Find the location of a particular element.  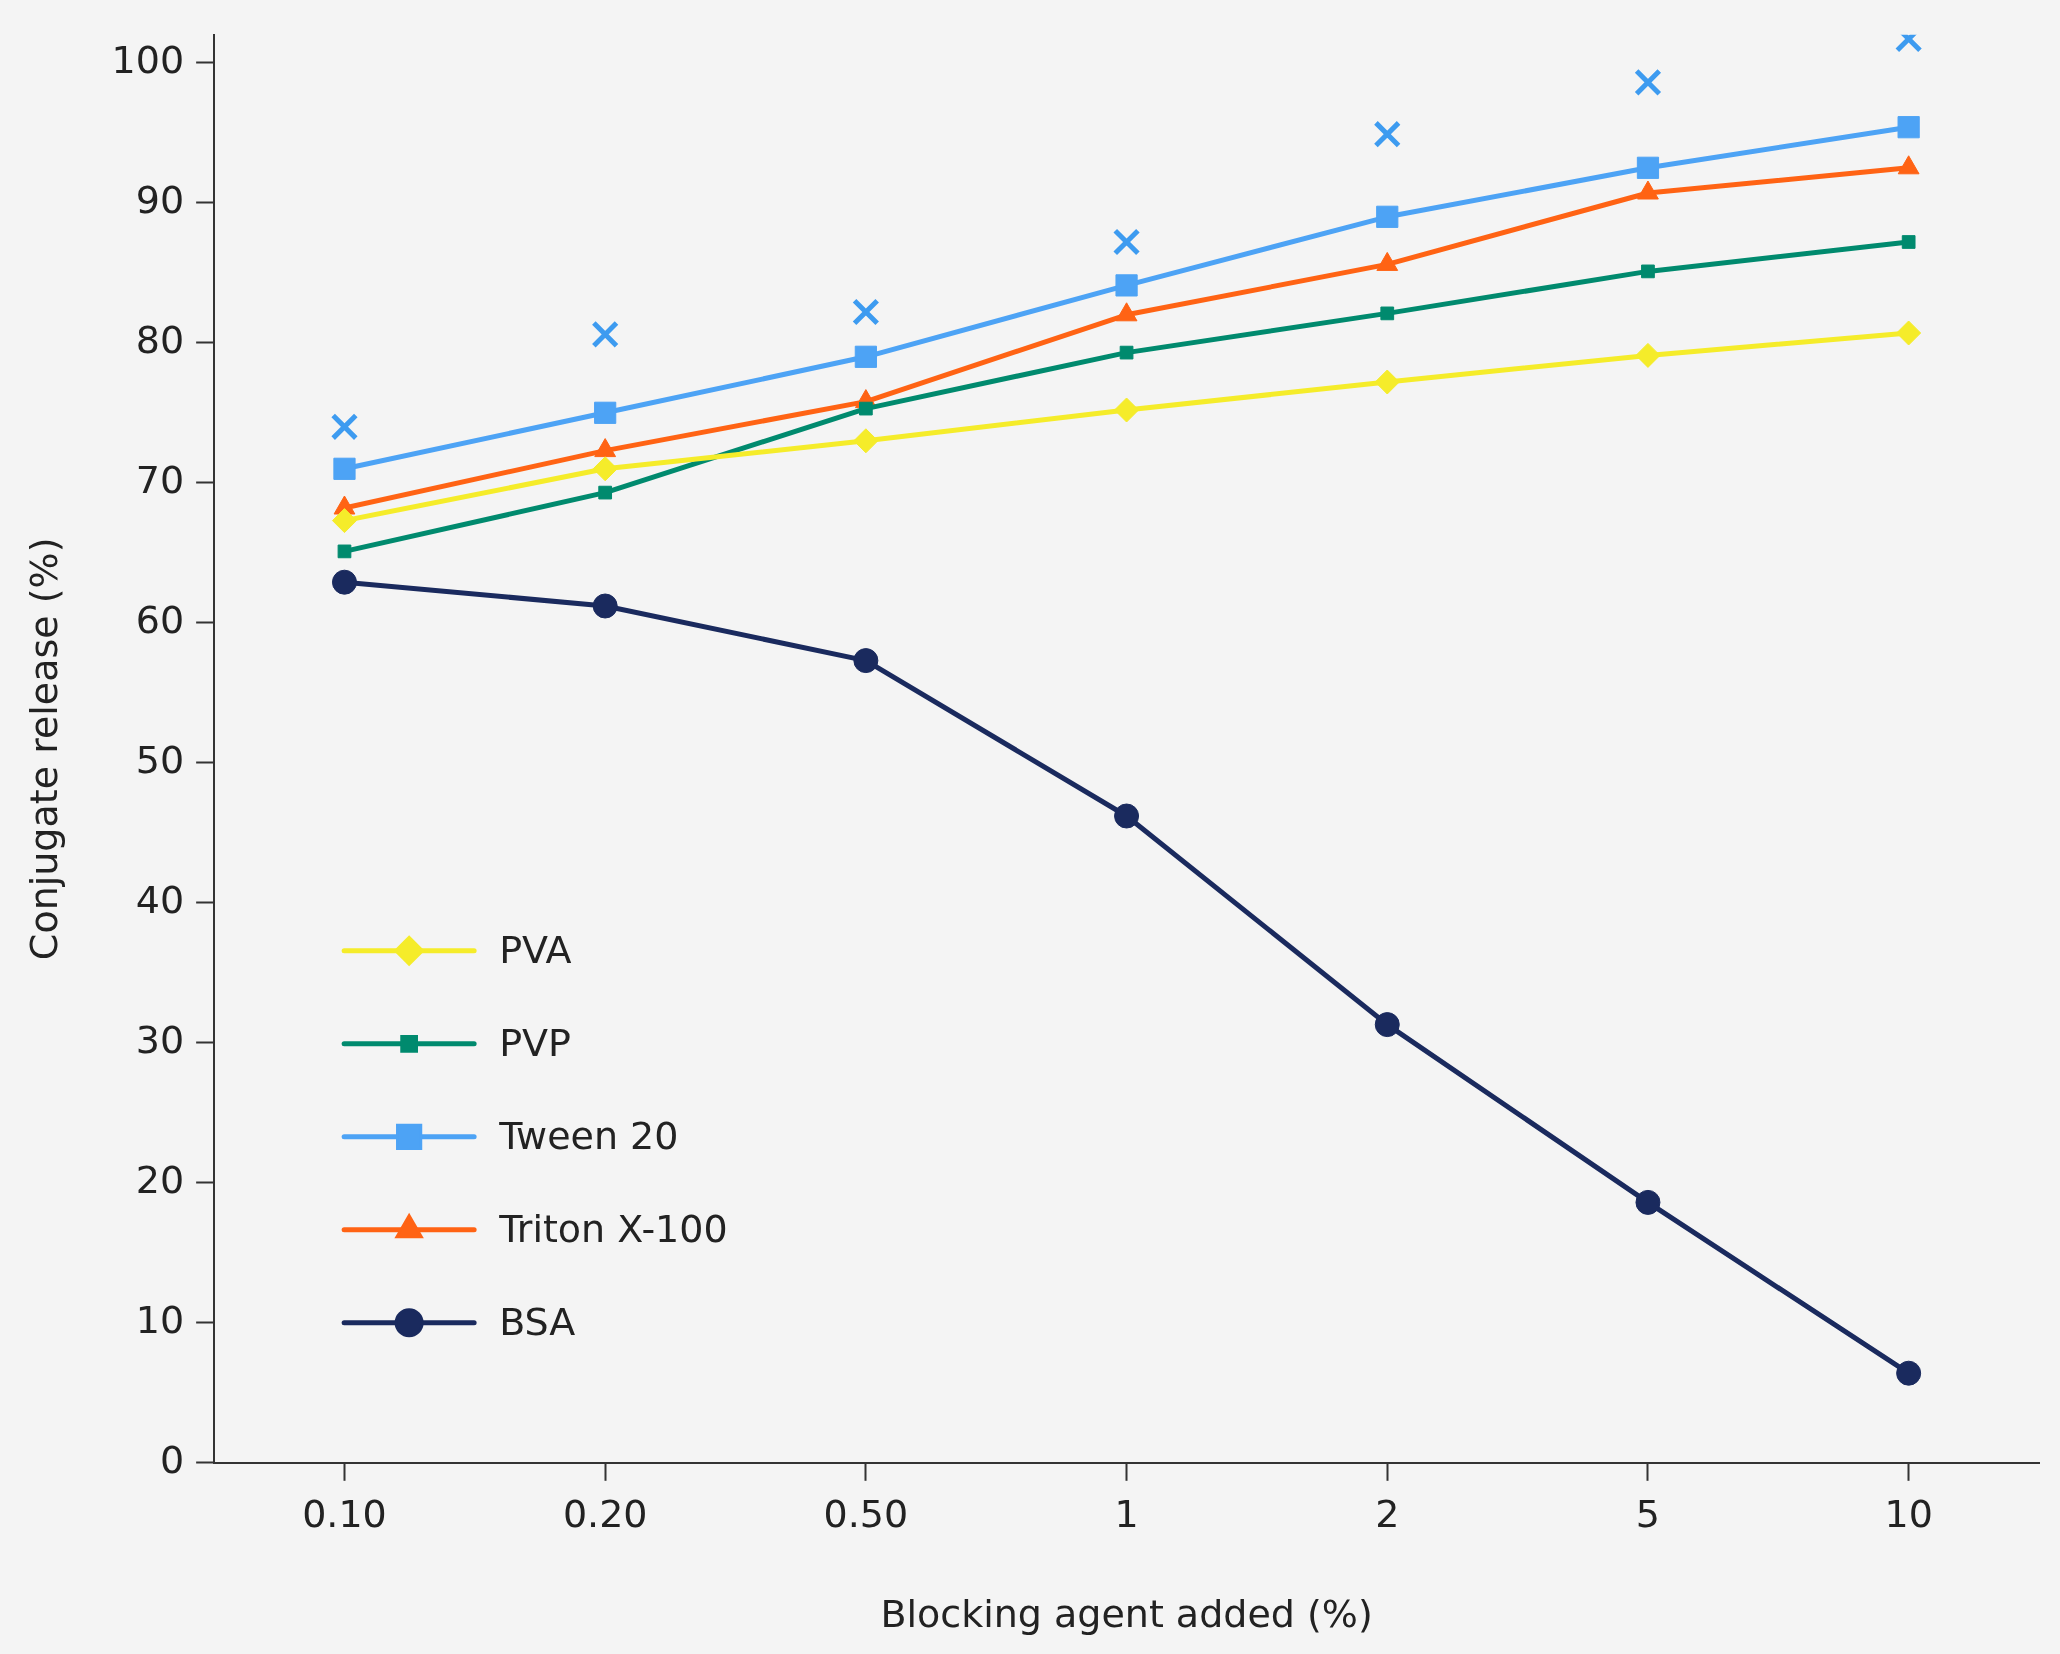

y-tick-label: 40 is located at coordinates (160, 899).